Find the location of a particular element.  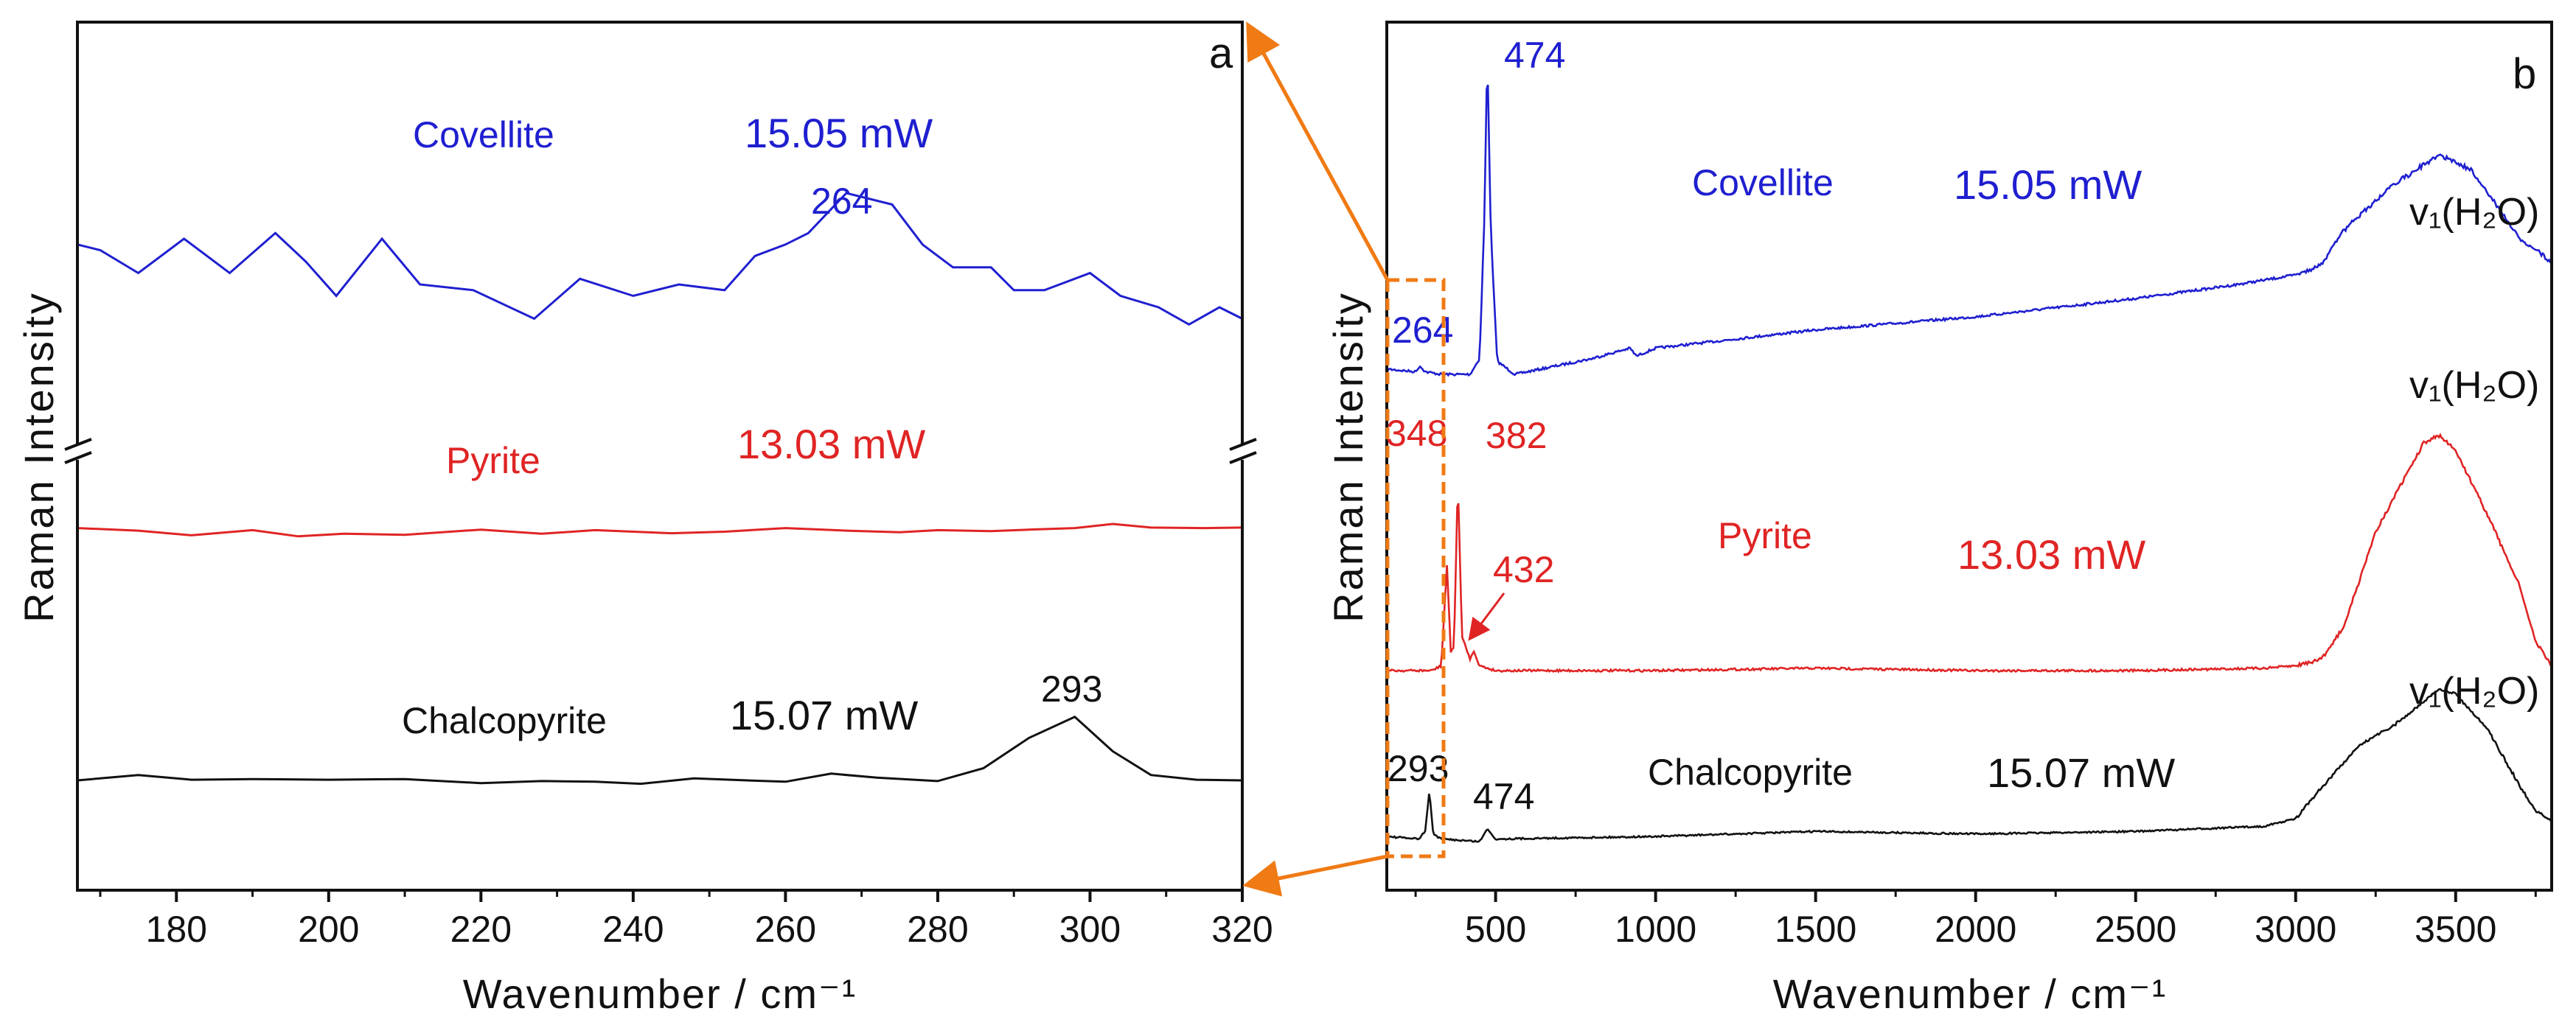

b-xtick-label-2500: 2500 is located at coordinates (2136, 929).